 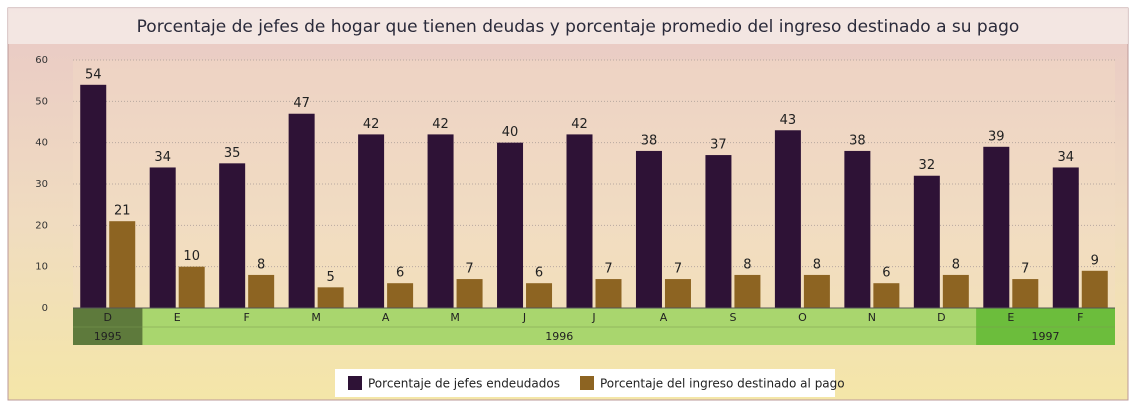 I want to click on value-label: 10, so click(x=191, y=256).